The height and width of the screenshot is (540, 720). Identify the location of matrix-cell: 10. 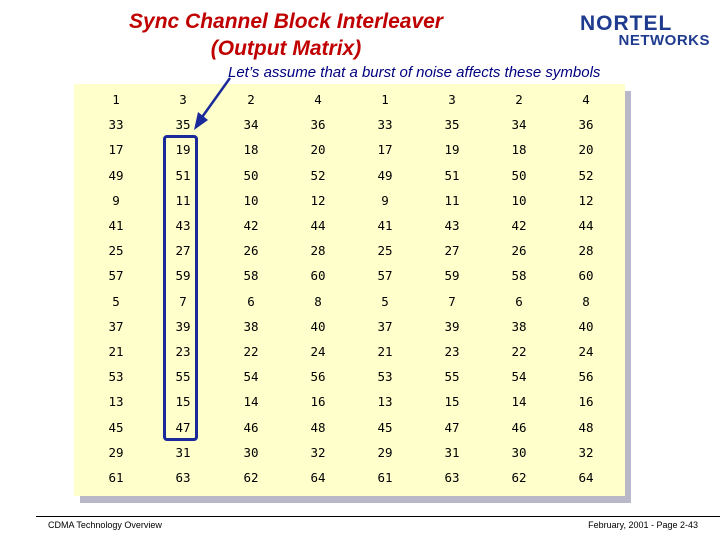
(251, 200).